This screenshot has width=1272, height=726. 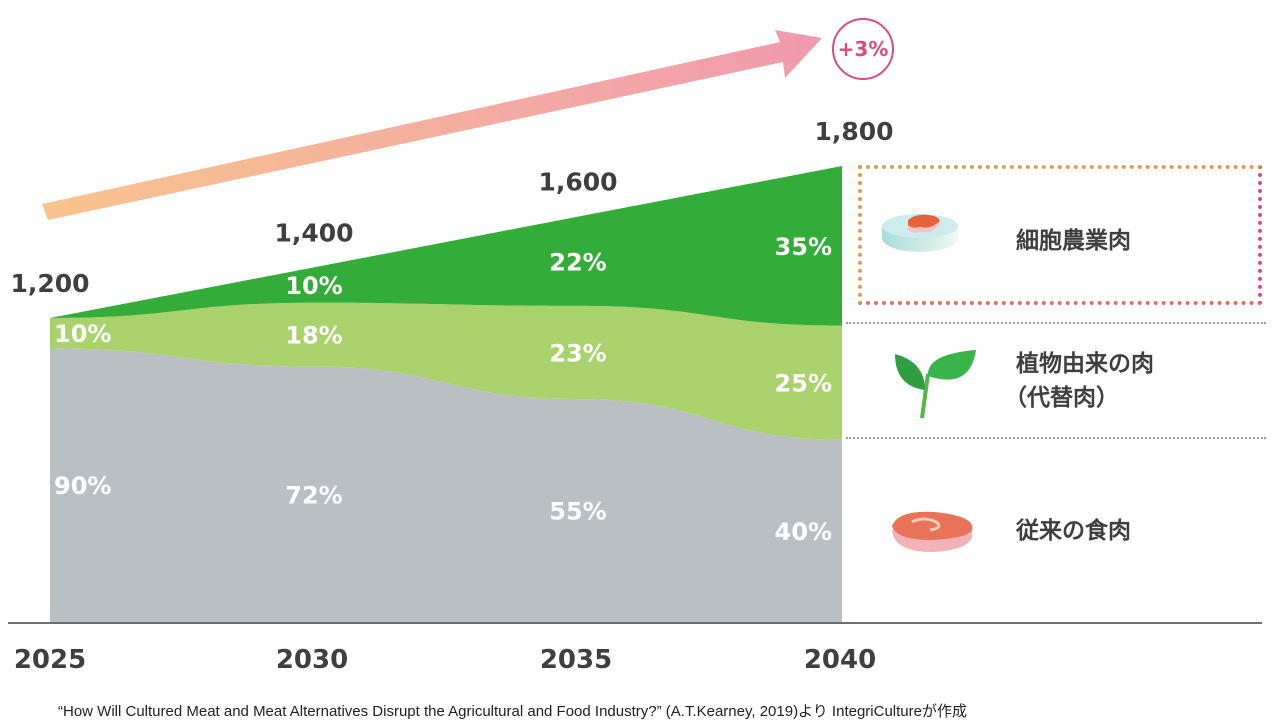 I want to click on total-label: 1,200, so click(x=49, y=283).